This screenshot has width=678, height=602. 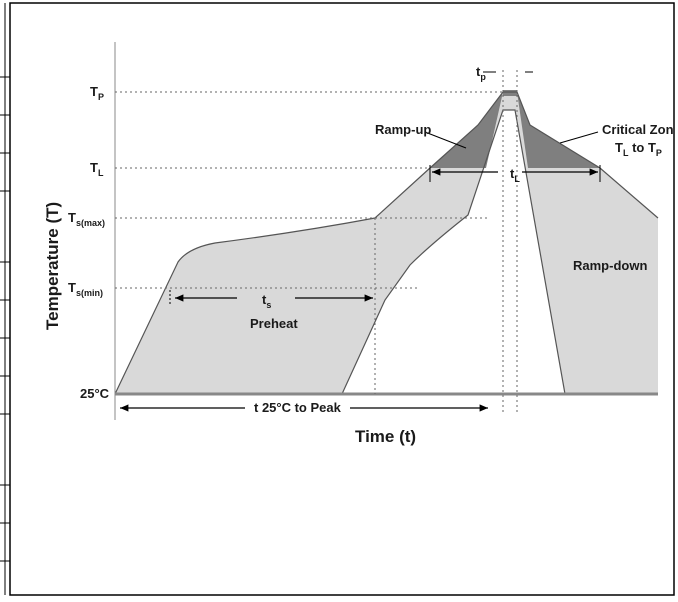 What do you see at coordinates (95, 393) in the screenshot?
I see `level-25c: 25°C` at bounding box center [95, 393].